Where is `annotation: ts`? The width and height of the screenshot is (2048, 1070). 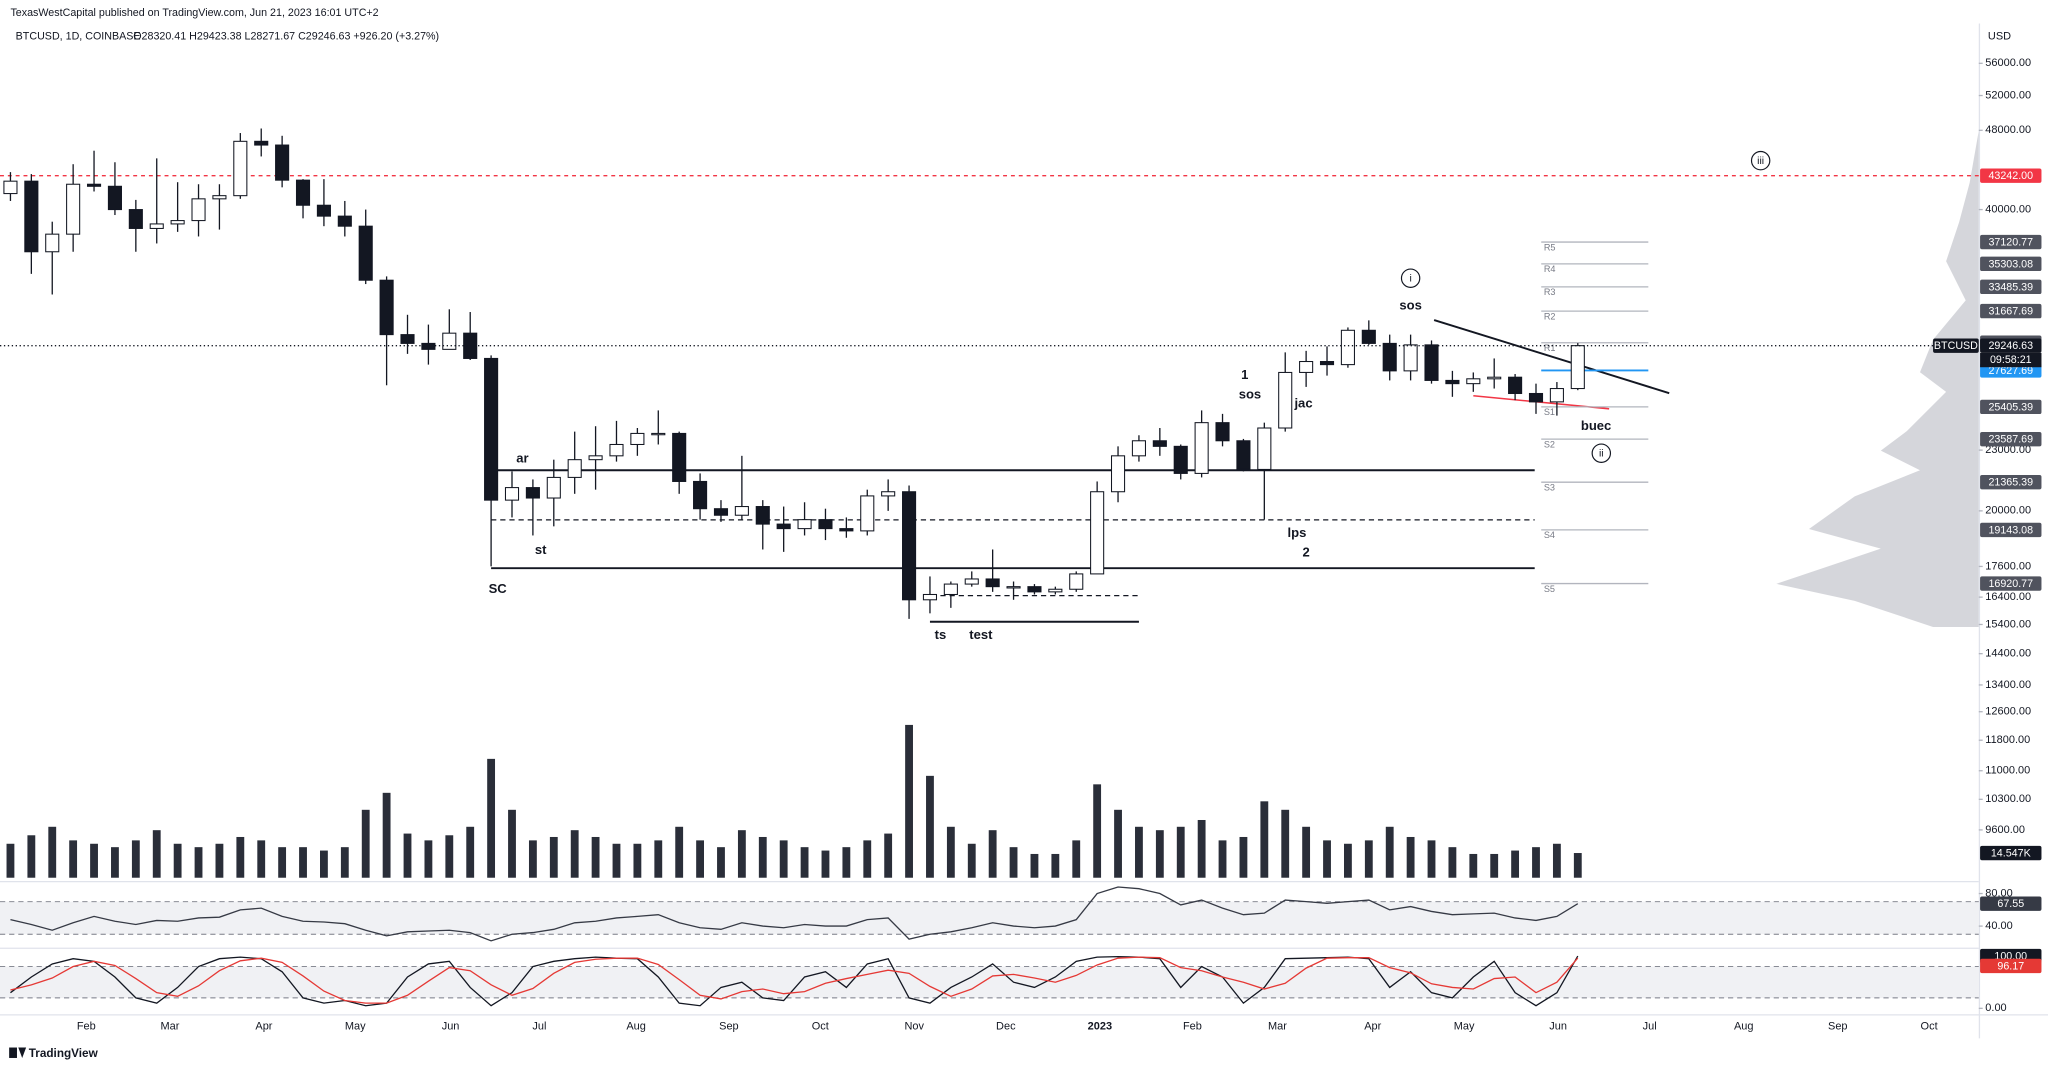 annotation: ts is located at coordinates (941, 634).